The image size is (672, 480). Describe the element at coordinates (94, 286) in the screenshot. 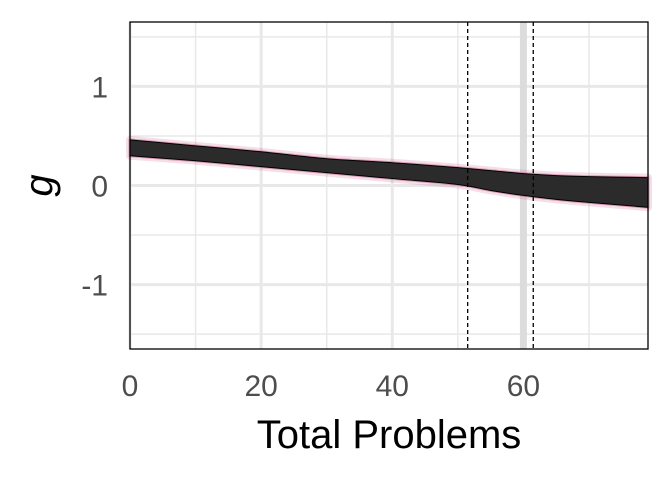

I see `y-tick-label: -1` at that location.